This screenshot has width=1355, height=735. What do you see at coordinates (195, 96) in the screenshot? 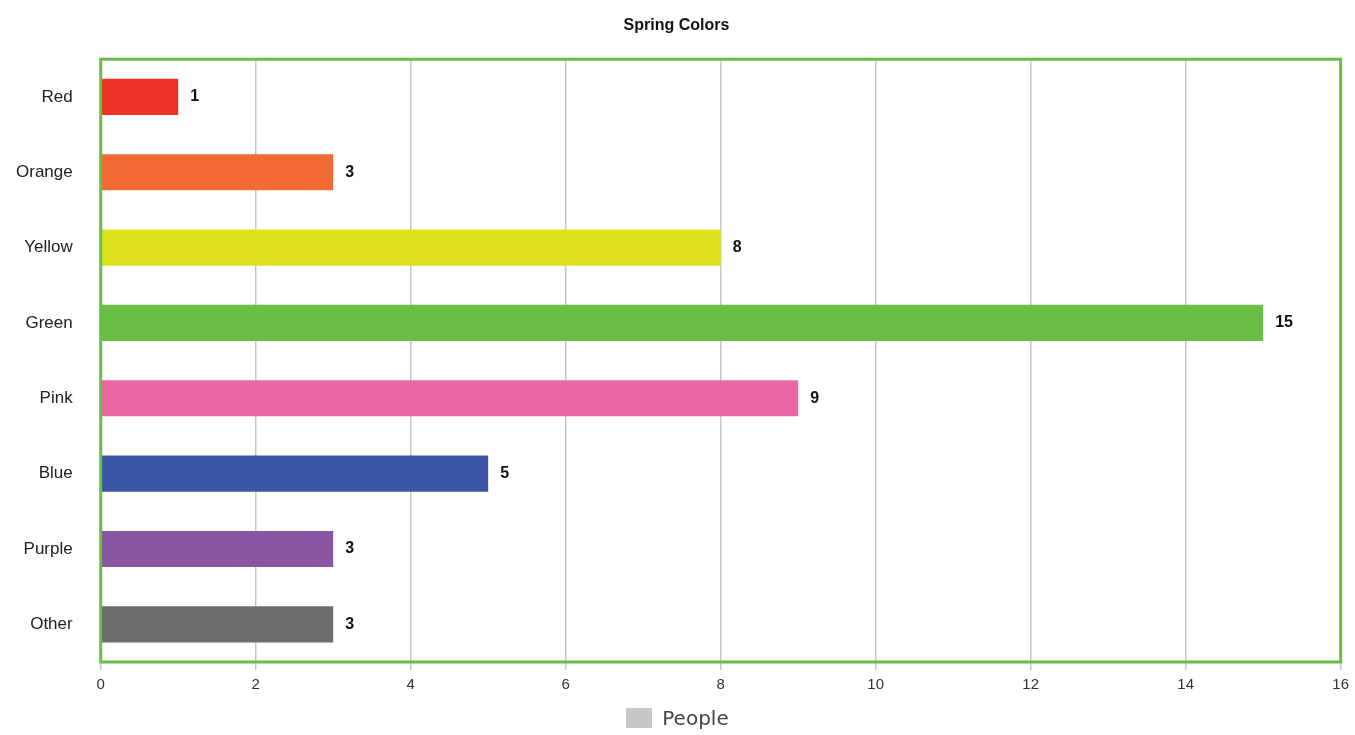
I see `data-label: 1` at bounding box center [195, 96].